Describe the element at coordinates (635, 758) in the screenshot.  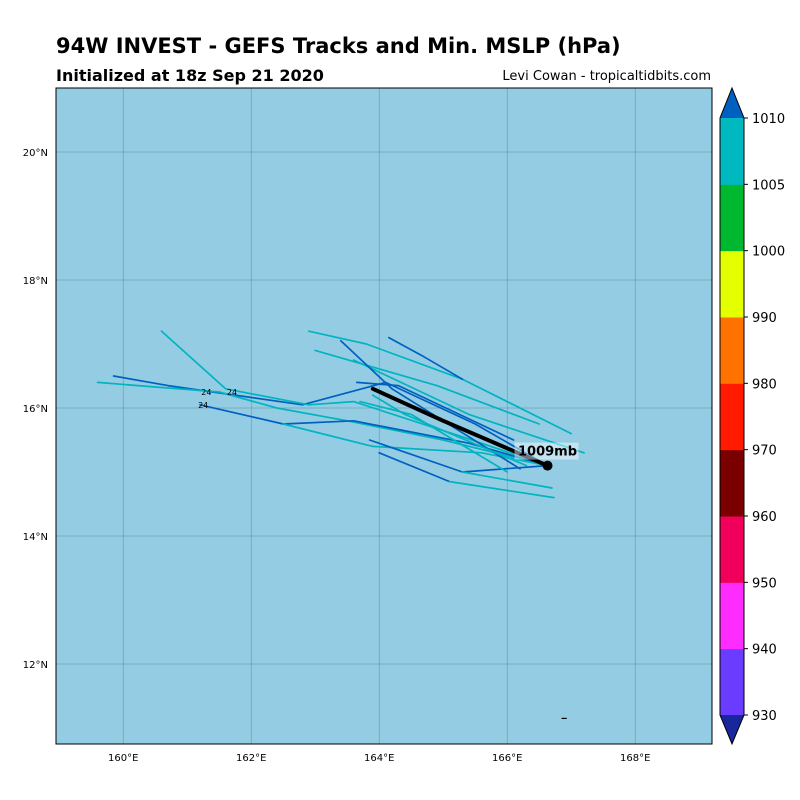
I see `x-tick-label: 168°E` at that location.